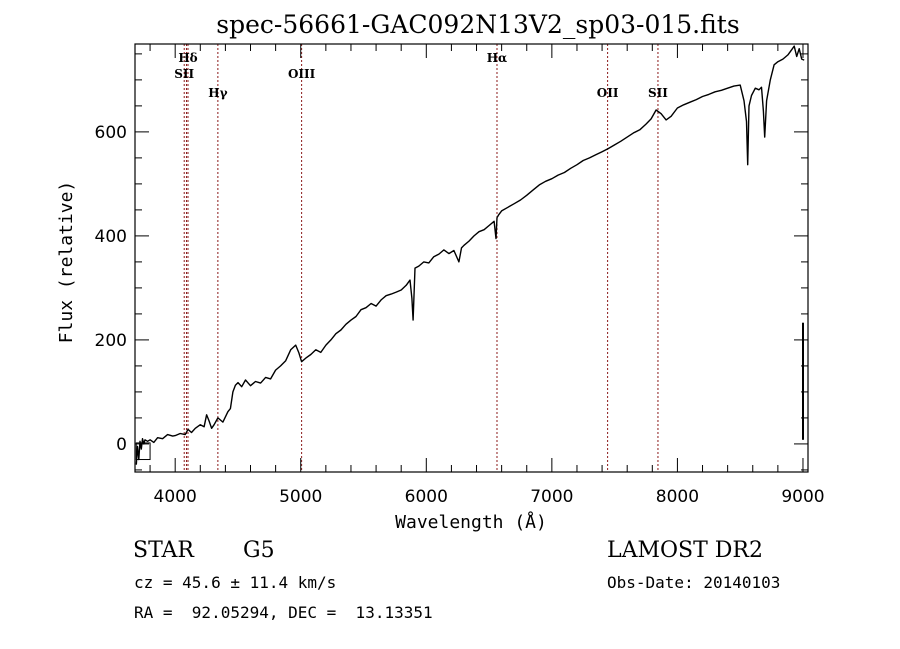 This screenshot has height=649, width=900. Describe the element at coordinates (235, 582) in the screenshot. I see `redshift-readout: cz = 45.6 ± 11.4 km/s` at that location.